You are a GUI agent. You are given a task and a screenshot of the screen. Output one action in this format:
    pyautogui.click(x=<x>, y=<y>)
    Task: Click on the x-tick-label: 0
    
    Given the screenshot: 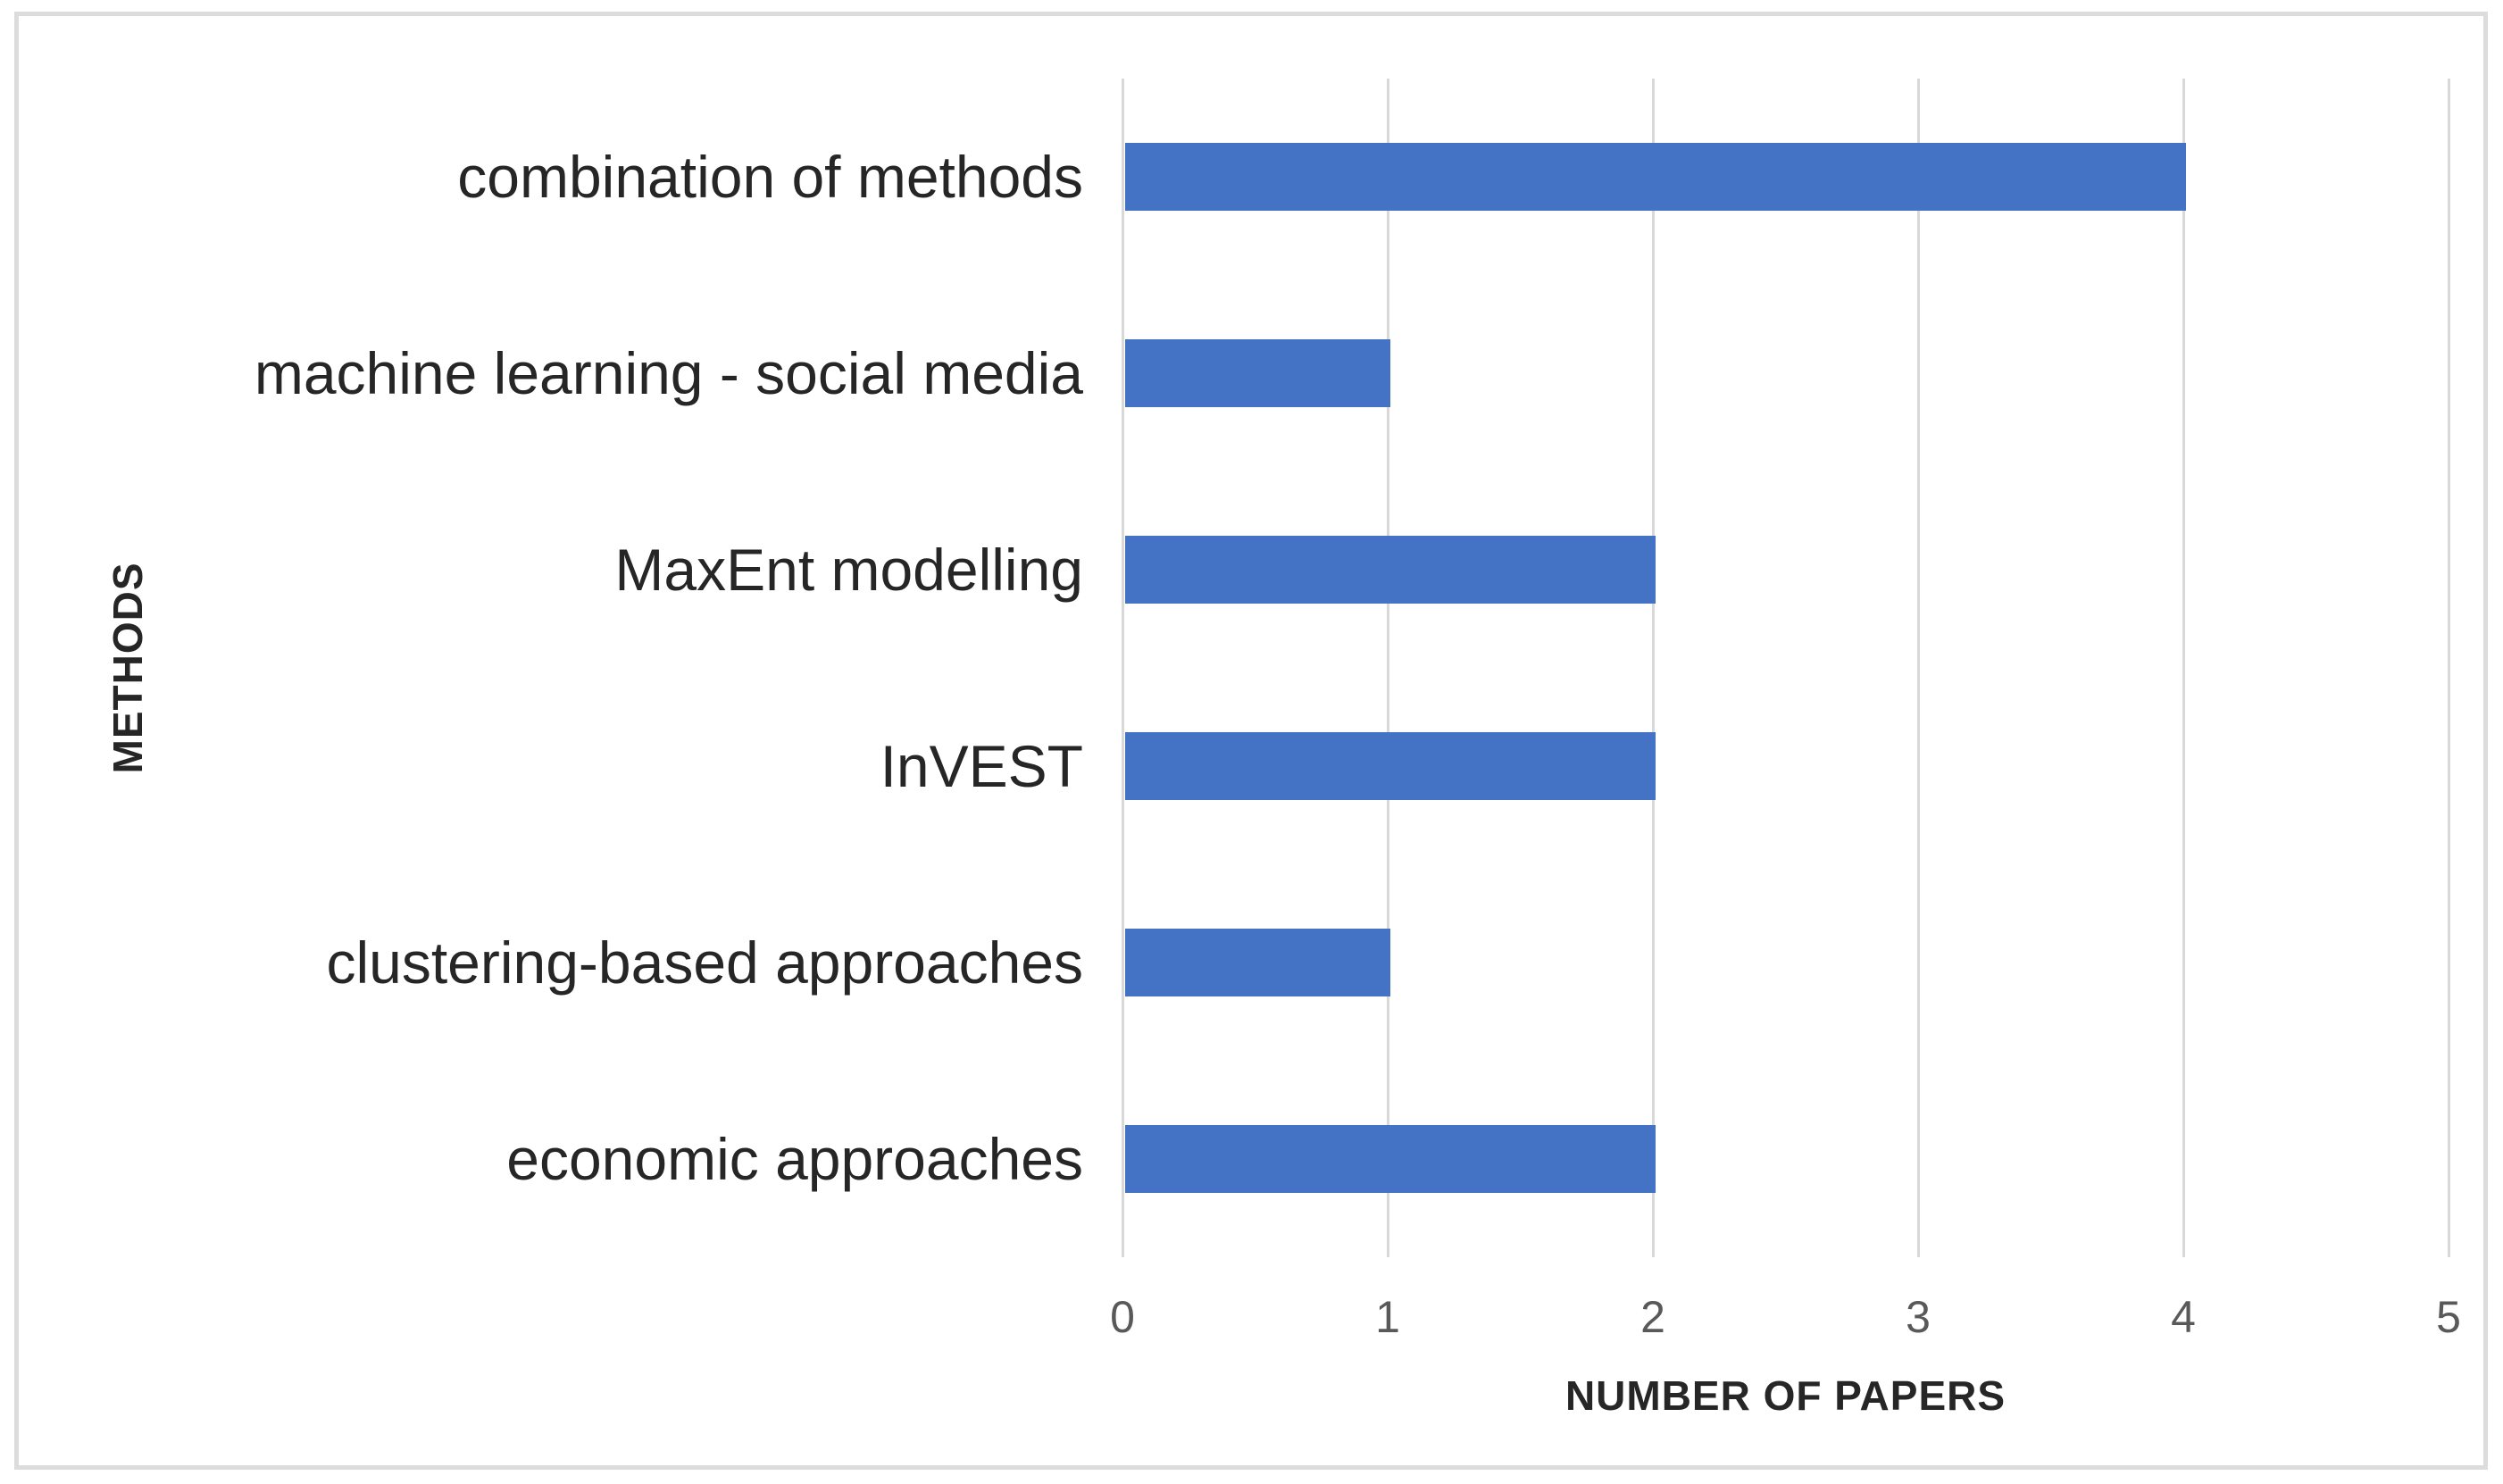 What is the action you would take?
    pyautogui.click(x=1123, y=1317)
    